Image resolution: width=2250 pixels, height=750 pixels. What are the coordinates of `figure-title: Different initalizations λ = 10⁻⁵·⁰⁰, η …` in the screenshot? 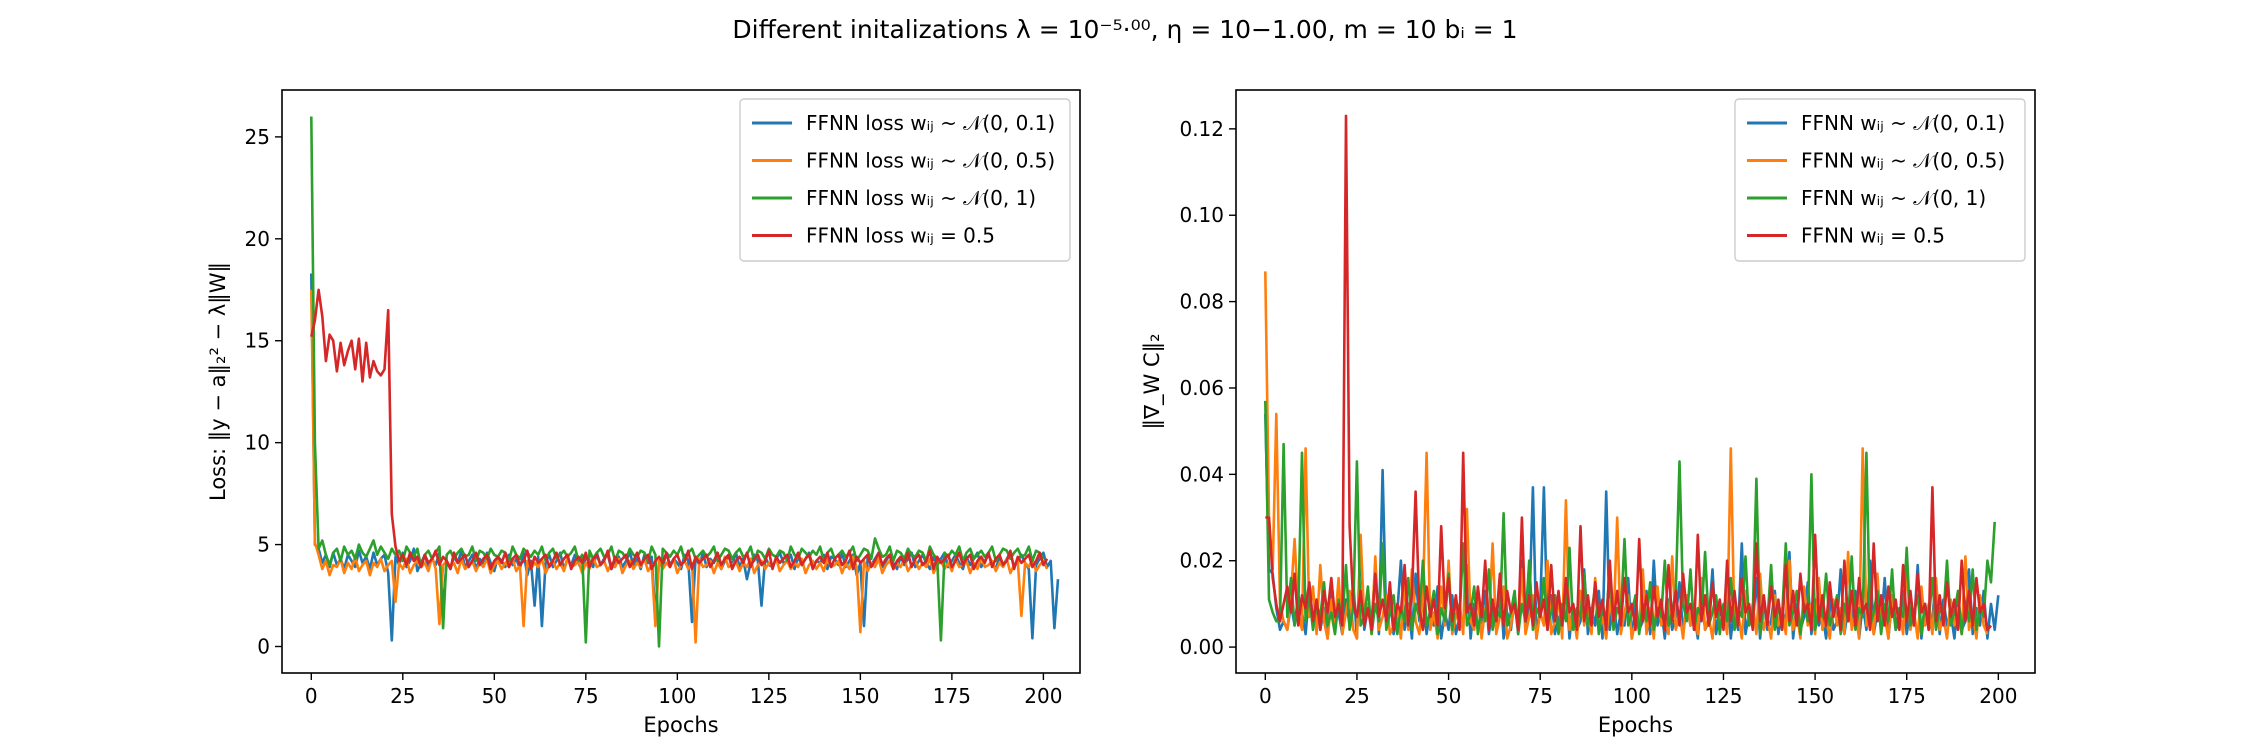 It's located at (1124, 29).